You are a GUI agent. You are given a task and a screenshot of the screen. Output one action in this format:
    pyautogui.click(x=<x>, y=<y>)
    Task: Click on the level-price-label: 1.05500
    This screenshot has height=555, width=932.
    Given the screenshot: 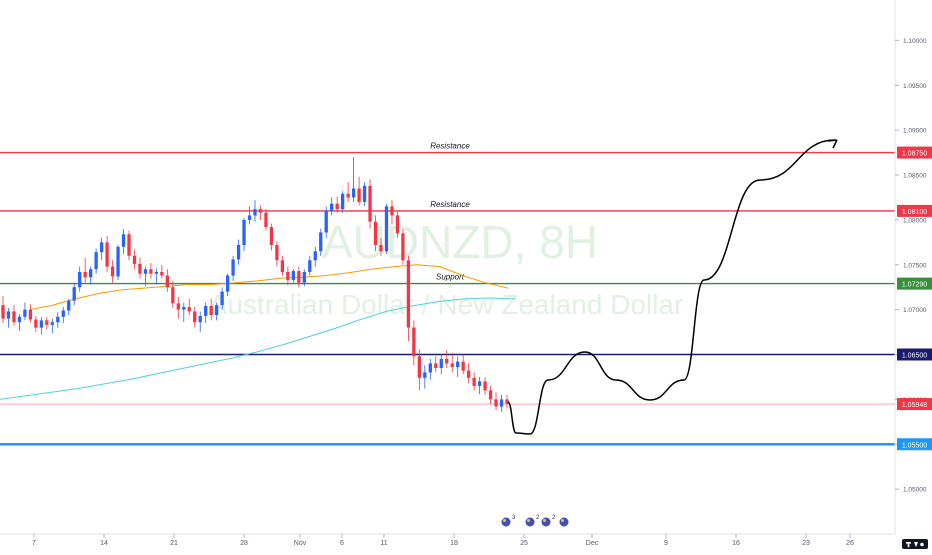 What is the action you would take?
    pyautogui.click(x=914, y=444)
    